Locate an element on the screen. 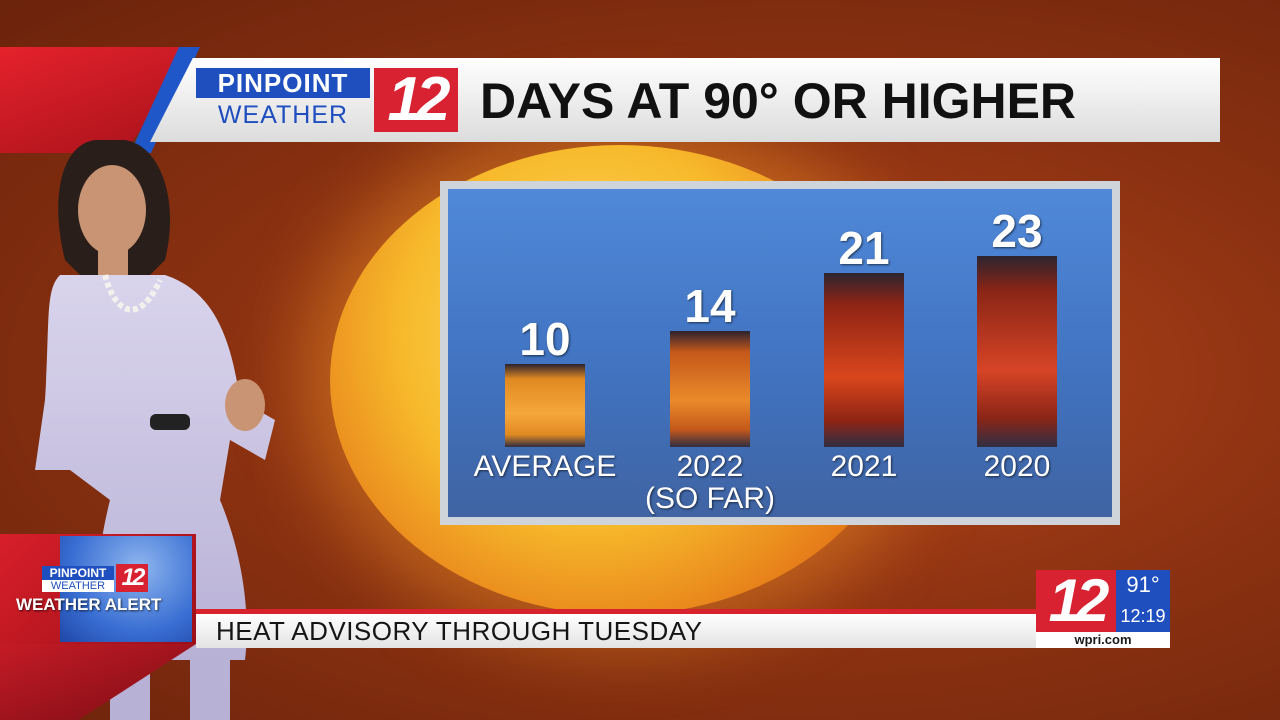 The image size is (1280, 720). alert-logo-number: 12 is located at coordinates (132, 578).